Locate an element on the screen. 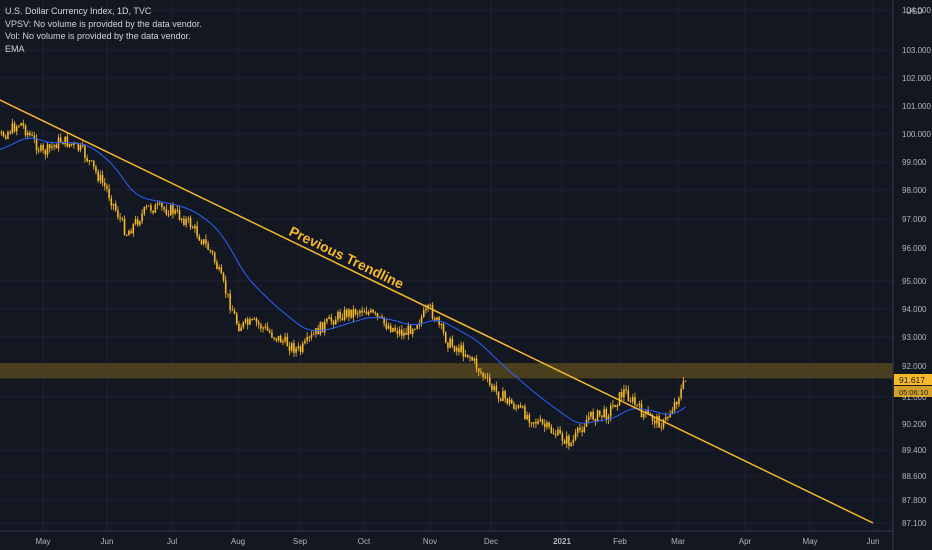  time-tick-label: May is located at coordinates (809, 541).